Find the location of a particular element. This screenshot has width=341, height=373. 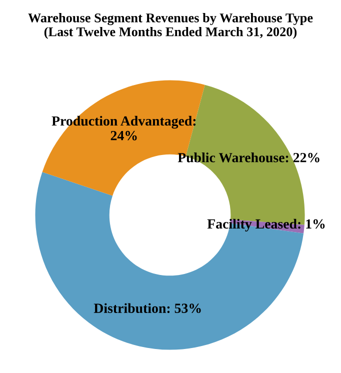

slice-label: Distribution: 53% is located at coordinates (147, 308).